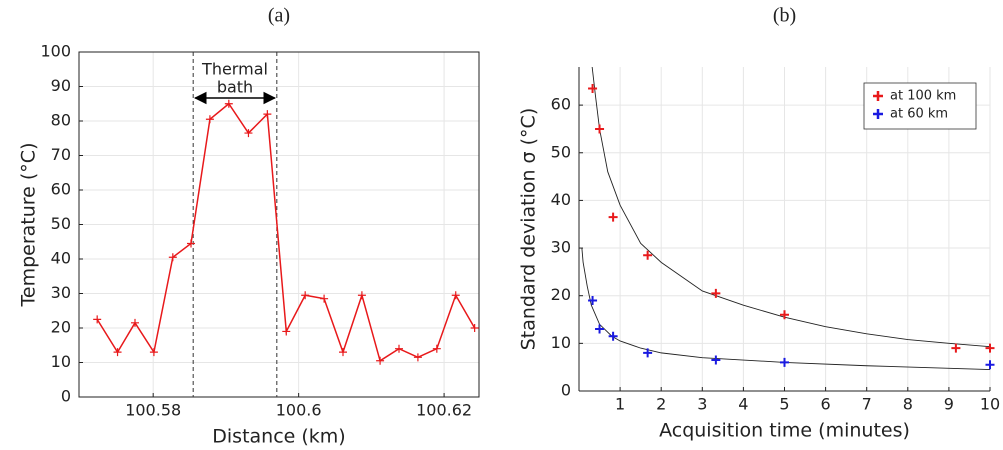 This screenshot has height=450, width=1003. Describe the element at coordinates (529, 229) in the screenshot. I see `y-axis-label: Standard deviation σ (°C)` at that location.